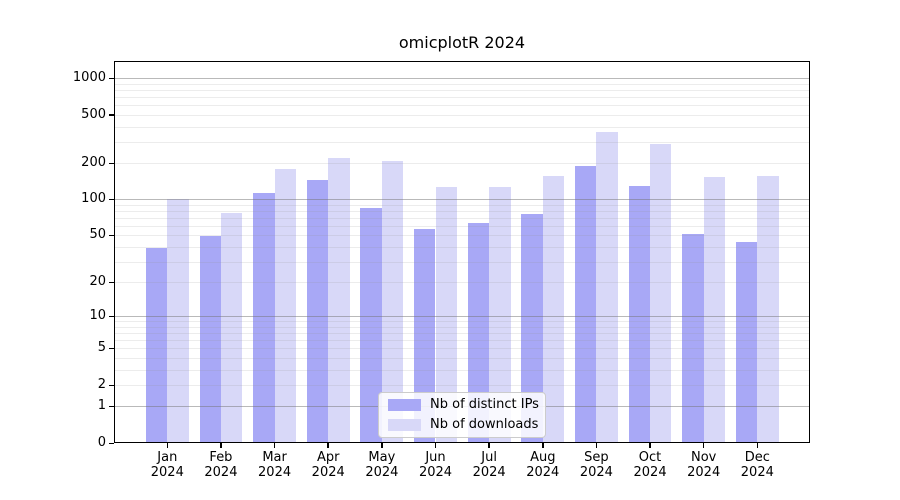  I want to click on x-tick-label-jul: Jul 2024, so click(489, 465).